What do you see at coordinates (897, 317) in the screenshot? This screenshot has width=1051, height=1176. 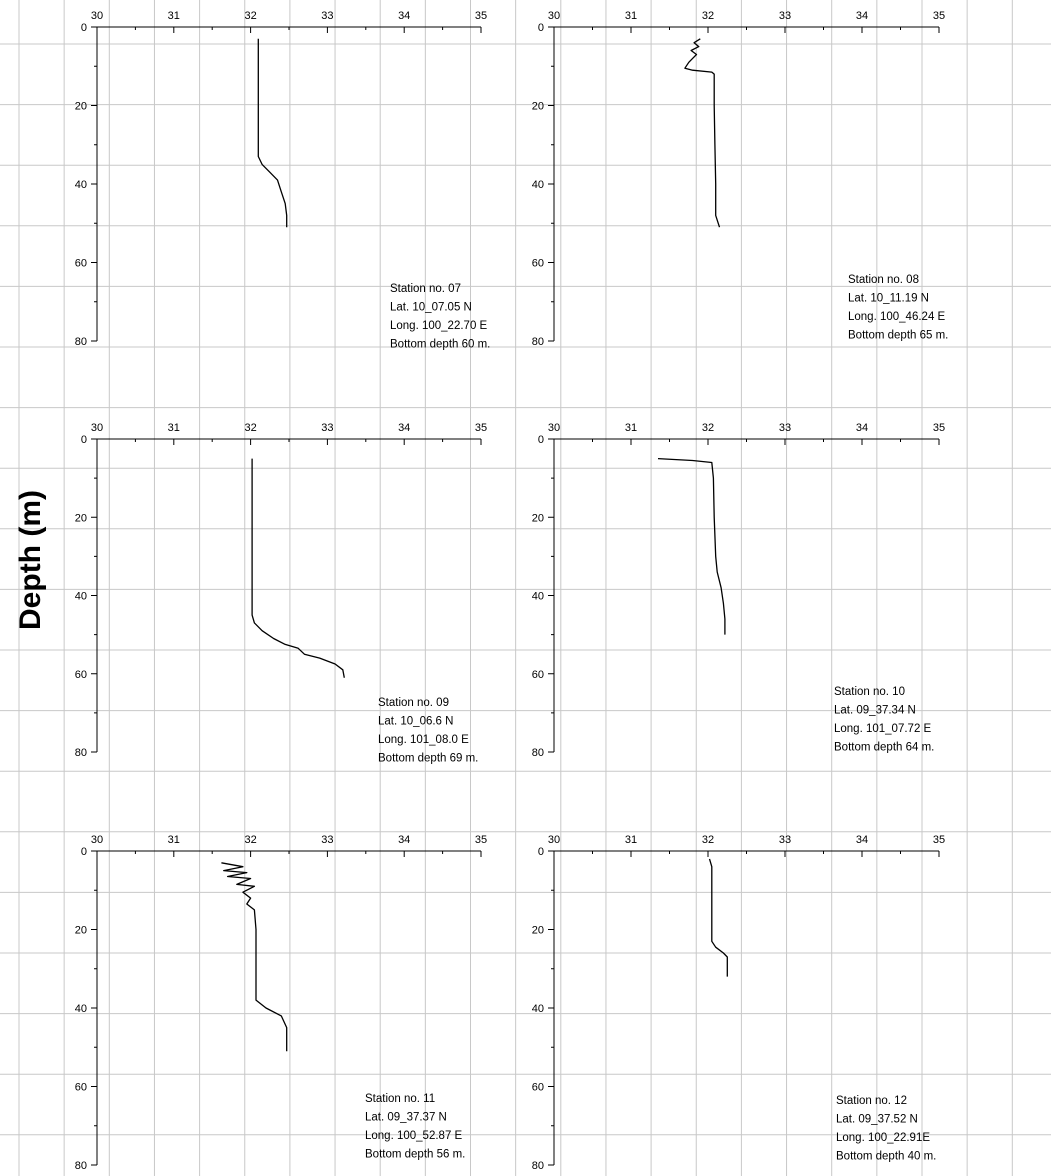 I see `longitude-label: Long. 100_46.24 E` at bounding box center [897, 317].